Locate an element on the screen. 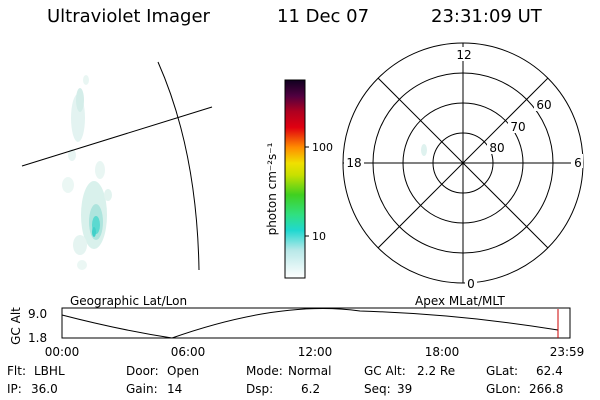  aurora-emission is located at coordinates (87, 172).